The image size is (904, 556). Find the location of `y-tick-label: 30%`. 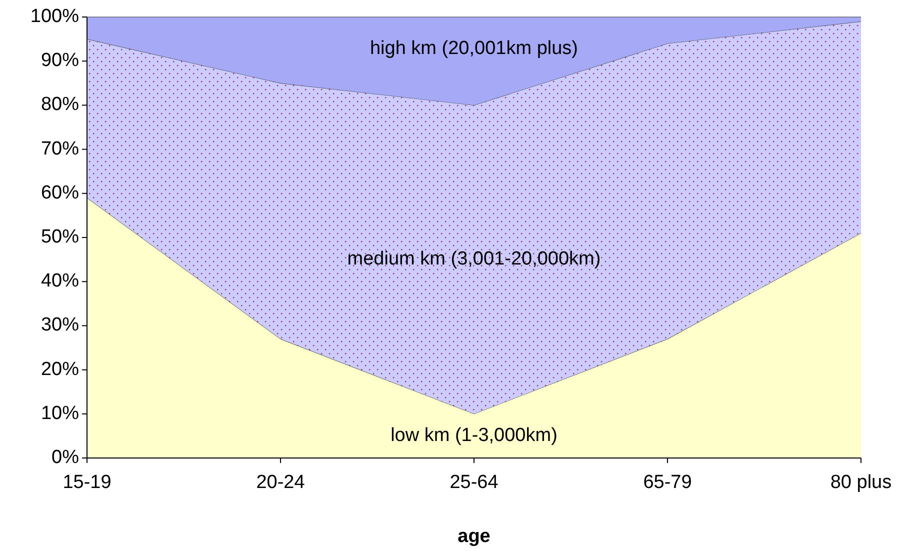

y-tick-label: 30% is located at coordinates (60, 325).